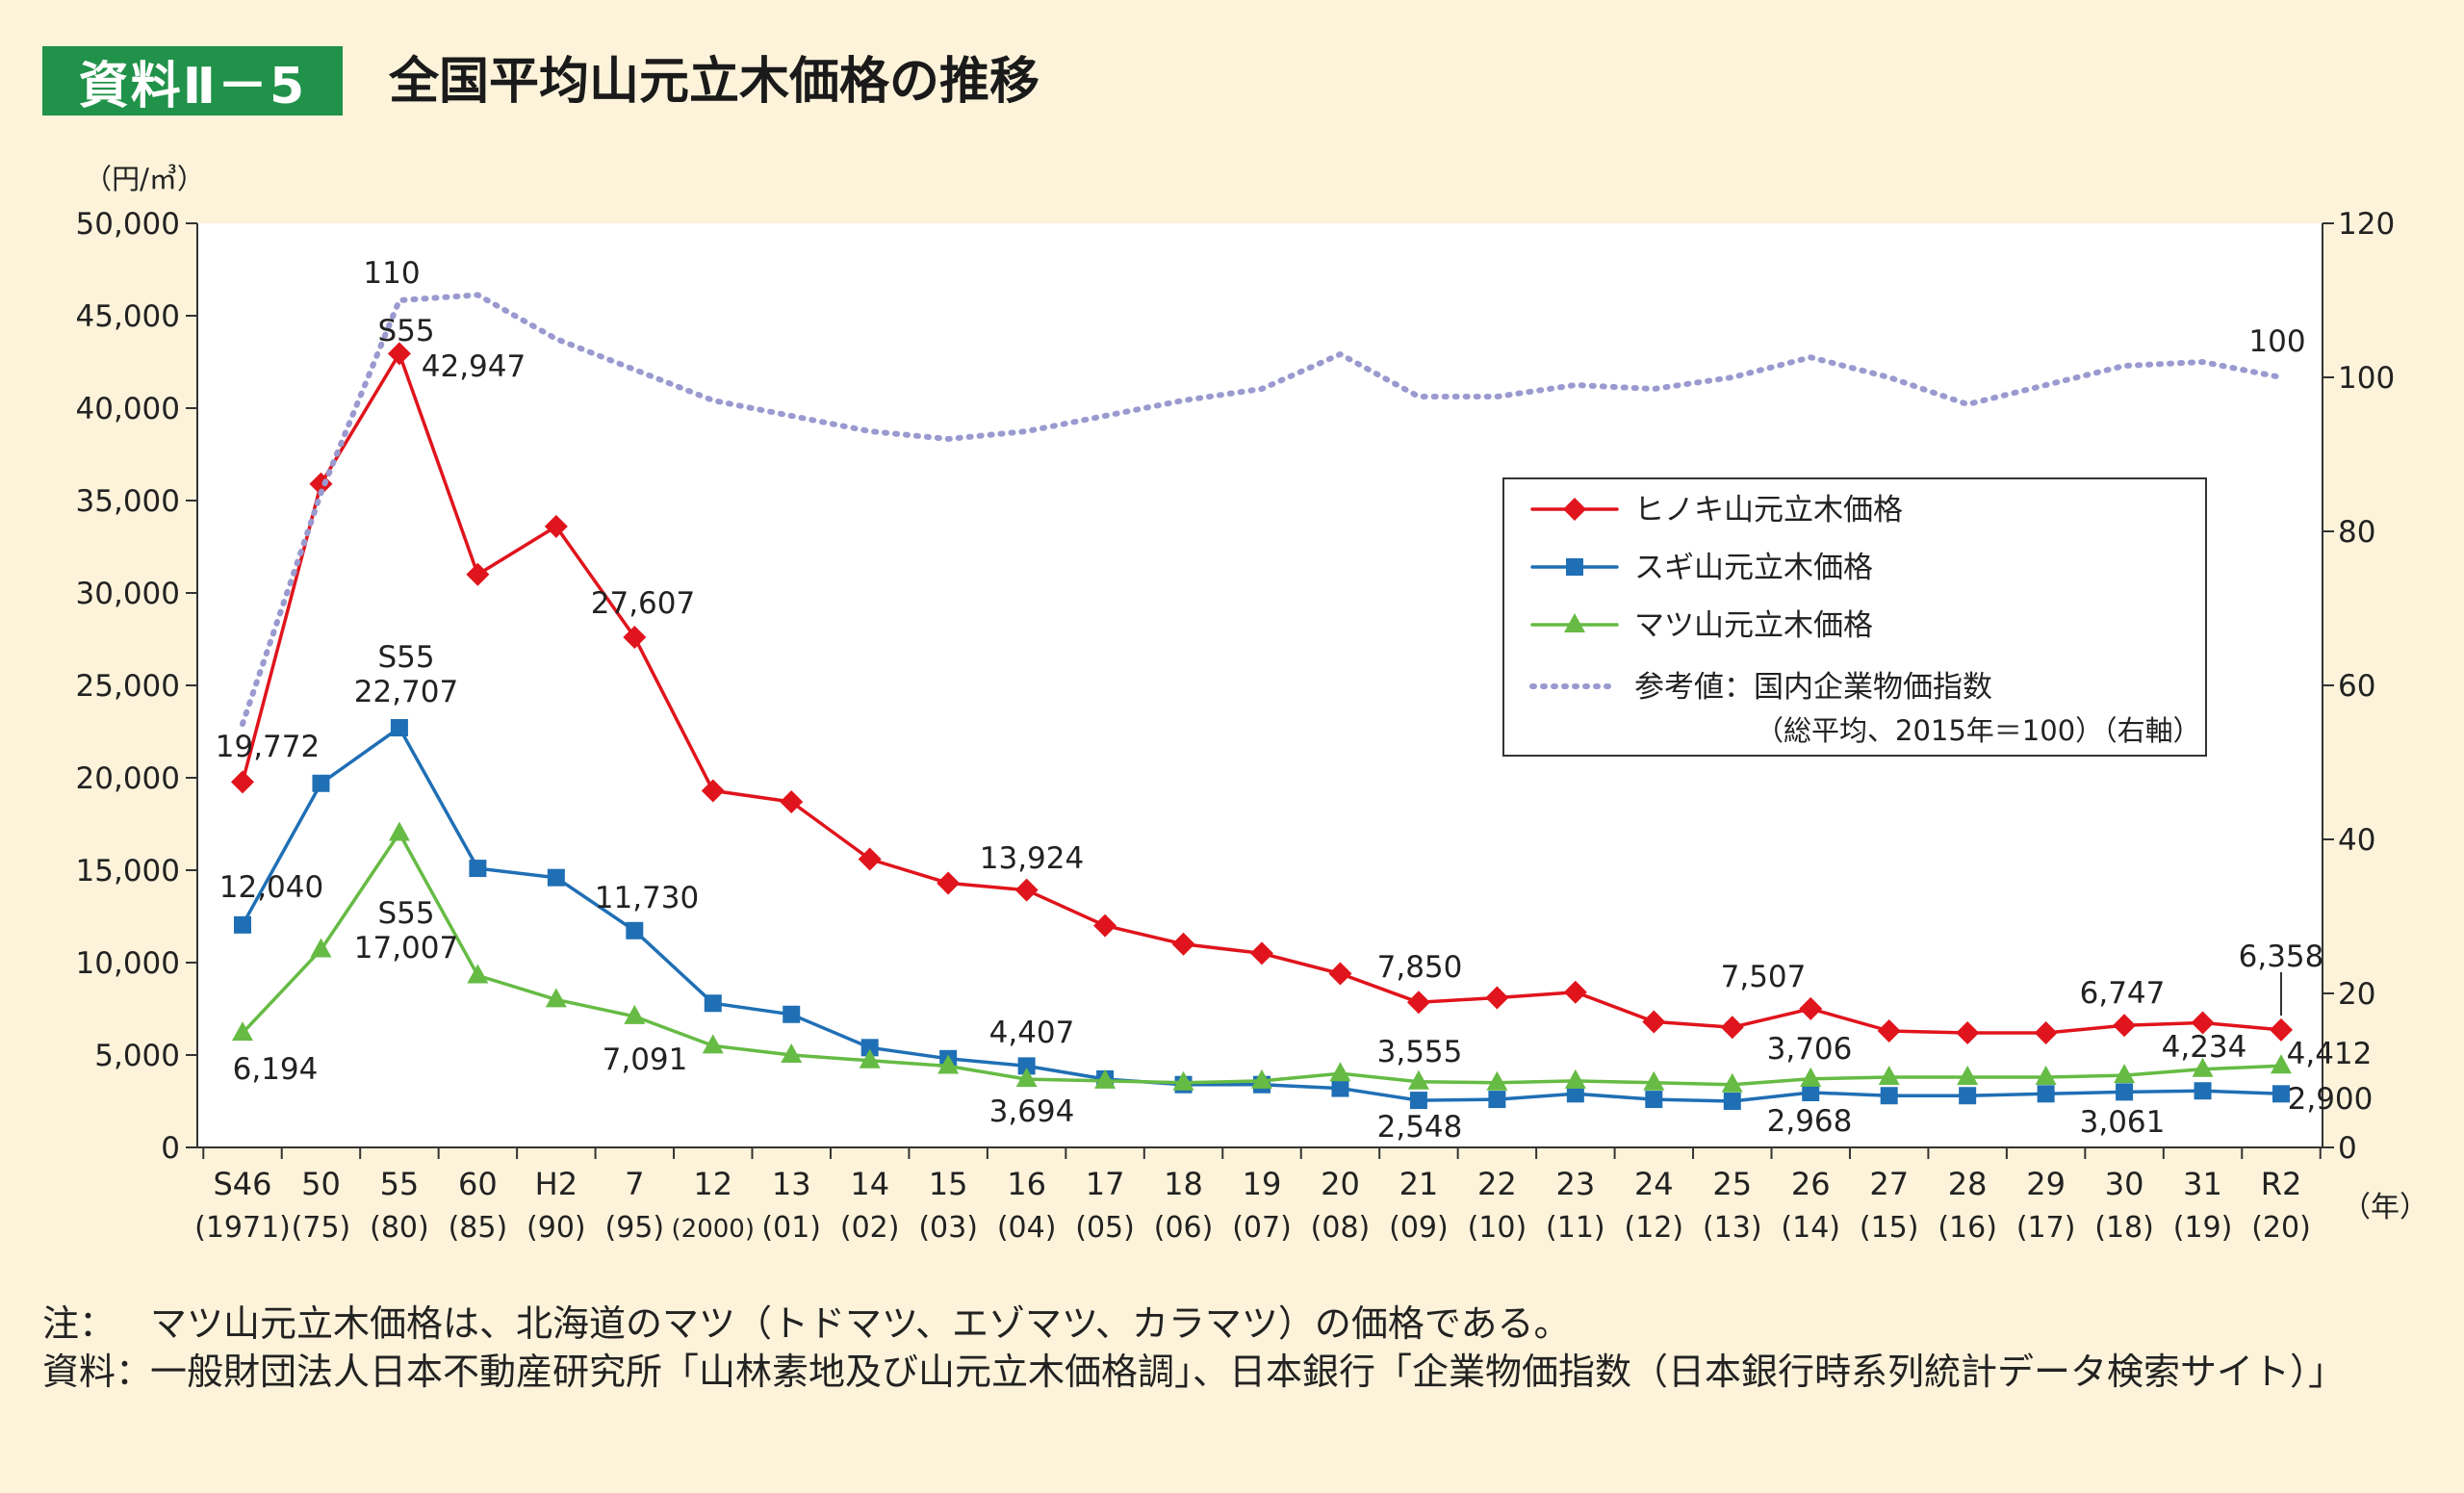 The width and height of the screenshot is (2464, 1493). What do you see at coordinates (712, 1184) in the screenshot?
I see `x-tick-label: 12` at bounding box center [712, 1184].